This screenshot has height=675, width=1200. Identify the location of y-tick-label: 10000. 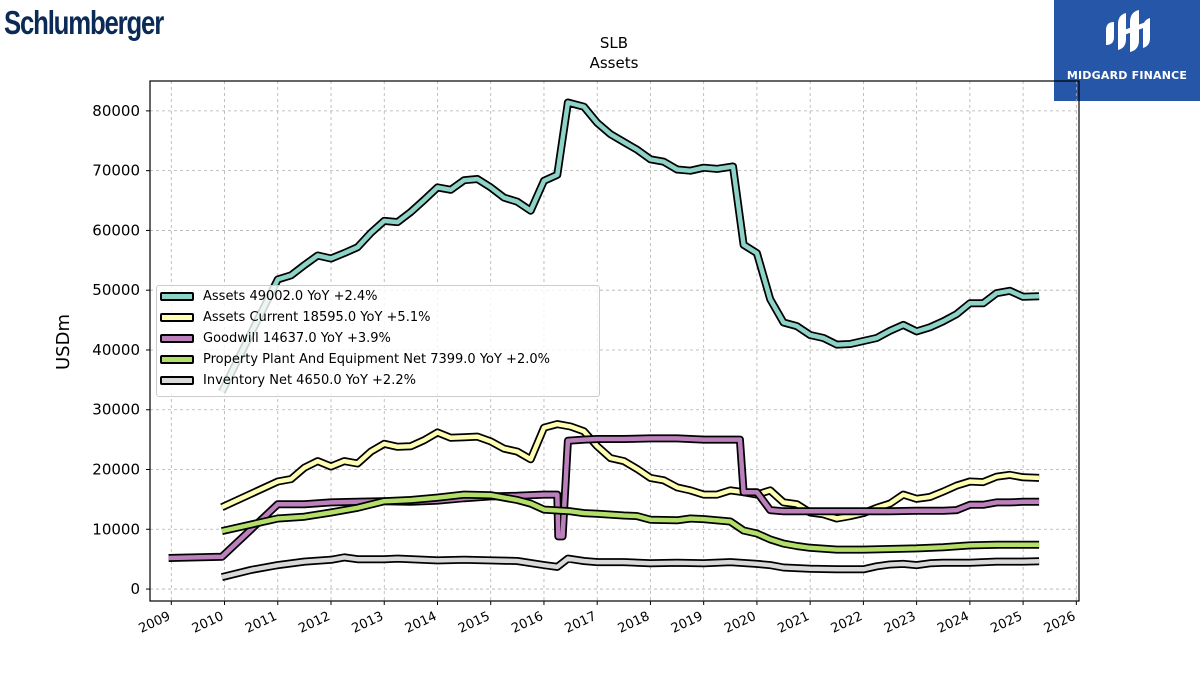
(116, 529).